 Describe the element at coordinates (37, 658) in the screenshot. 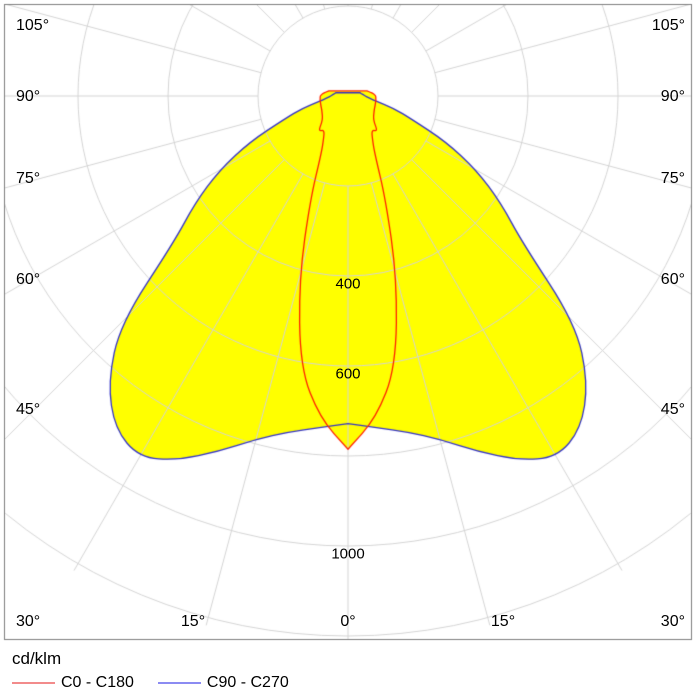

I see `legend-unit-label: cd/klm` at that location.